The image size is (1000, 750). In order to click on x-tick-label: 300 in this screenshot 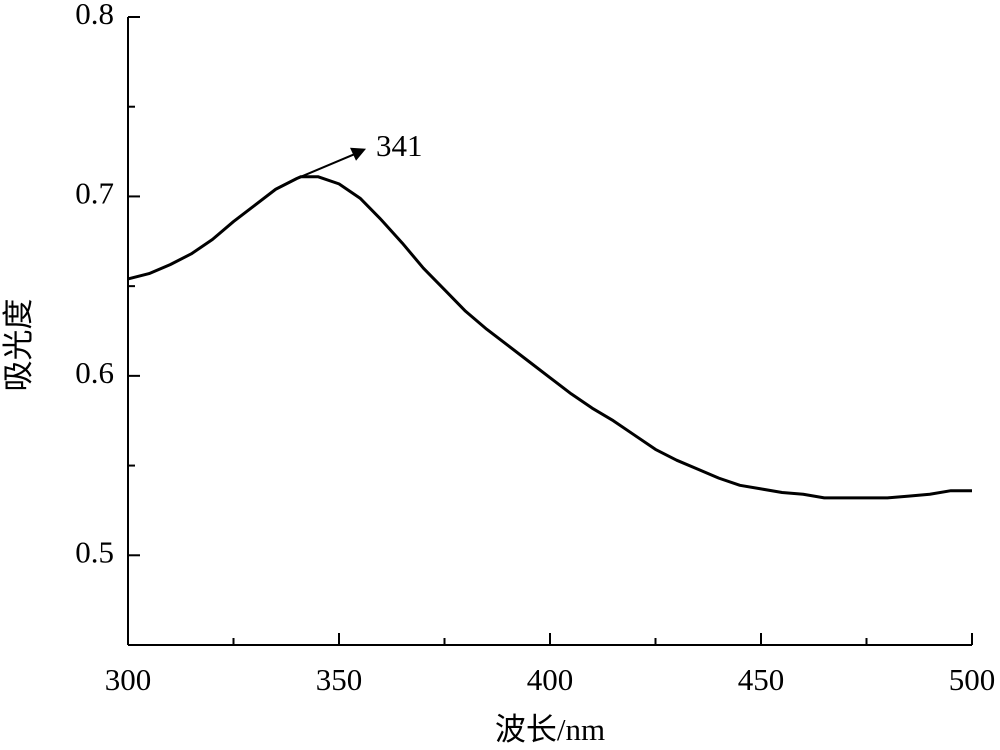, I will do `click(128, 679)`.